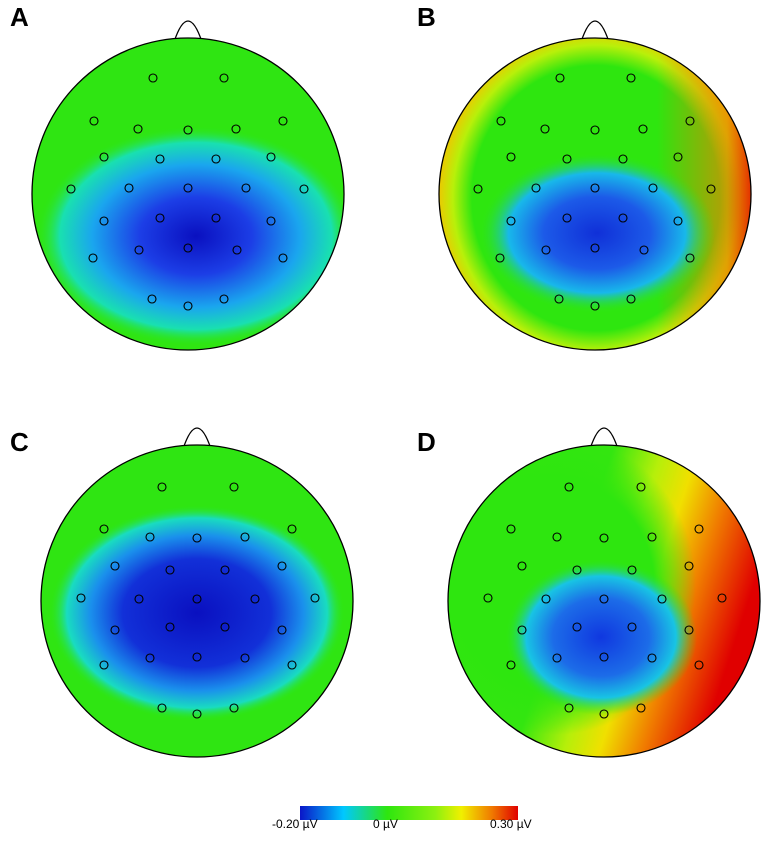 The height and width of the screenshot is (850, 771). I want to click on electrodes-a, so click(187, 192).